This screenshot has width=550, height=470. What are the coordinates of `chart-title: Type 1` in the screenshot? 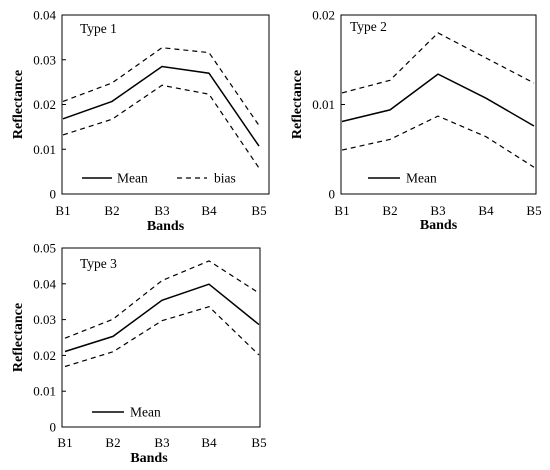 It's located at (98, 28).